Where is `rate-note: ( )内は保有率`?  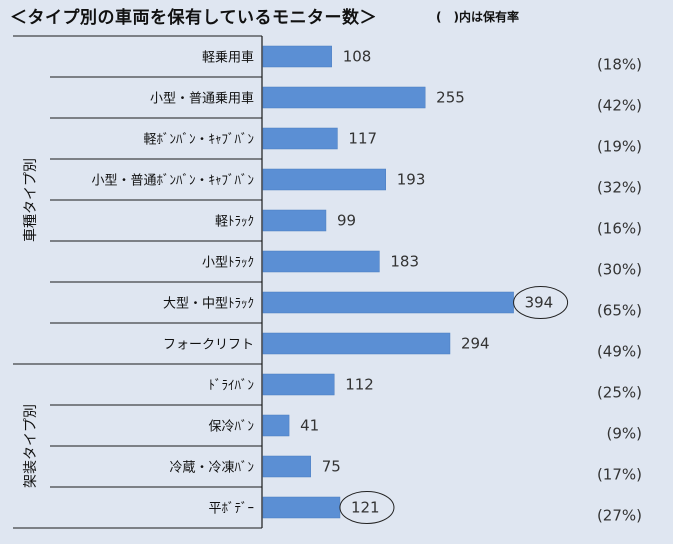
rate-note: ( )内は保有率 is located at coordinates (477, 17).